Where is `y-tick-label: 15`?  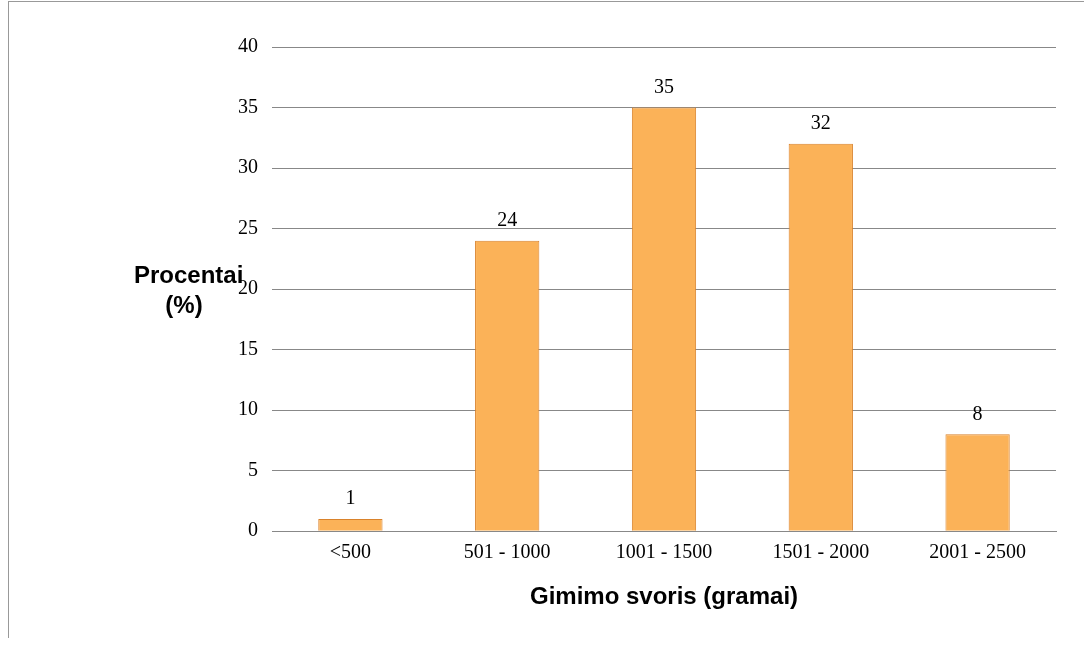 y-tick-label: 15 is located at coordinates (248, 347).